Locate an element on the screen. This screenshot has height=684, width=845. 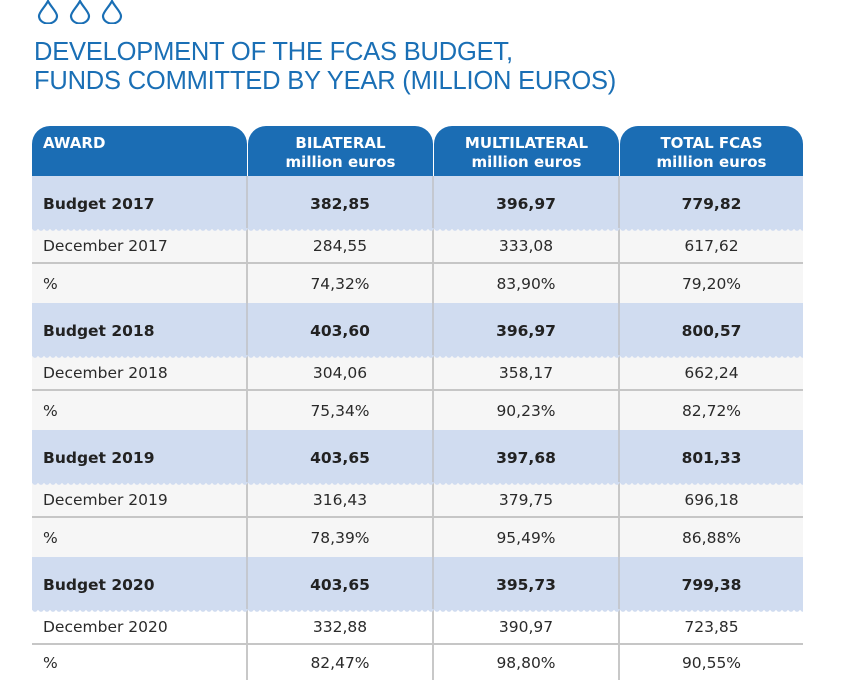
table-row-december: December 2017 284,55 333,08 617,62 is located at coordinates (417, 246).